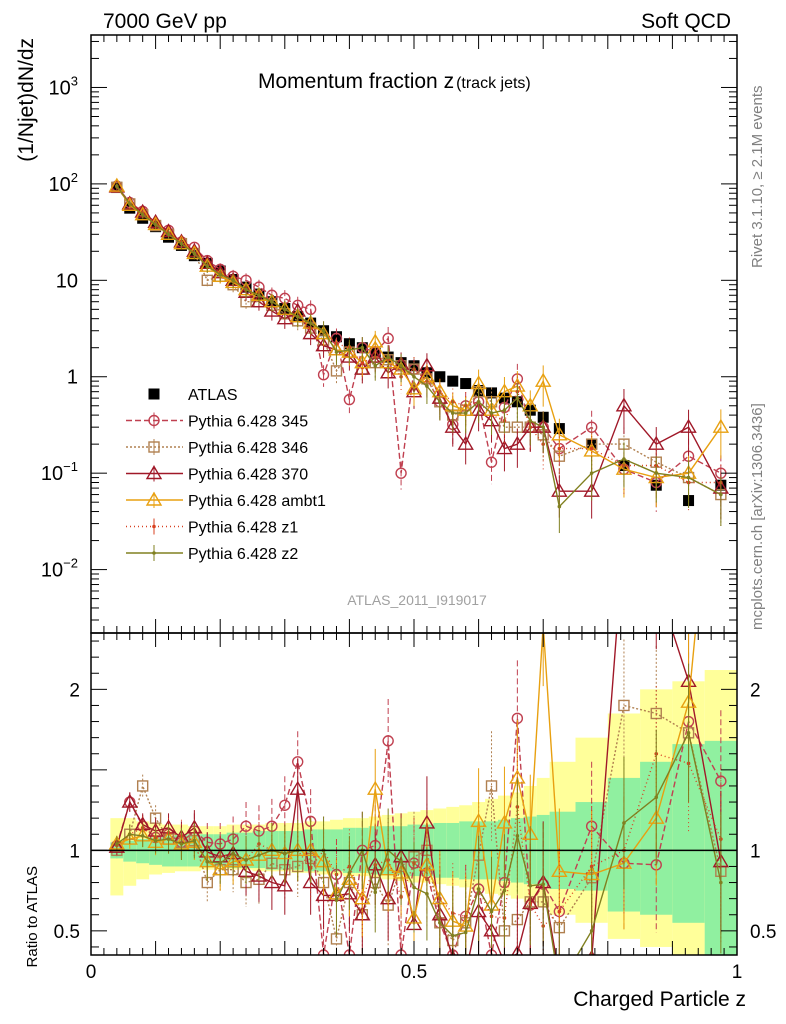 This screenshot has height=1024, width=786. What do you see at coordinates (493, 83) in the screenshot?
I see `upper-title-sub: (track jets)` at bounding box center [493, 83].